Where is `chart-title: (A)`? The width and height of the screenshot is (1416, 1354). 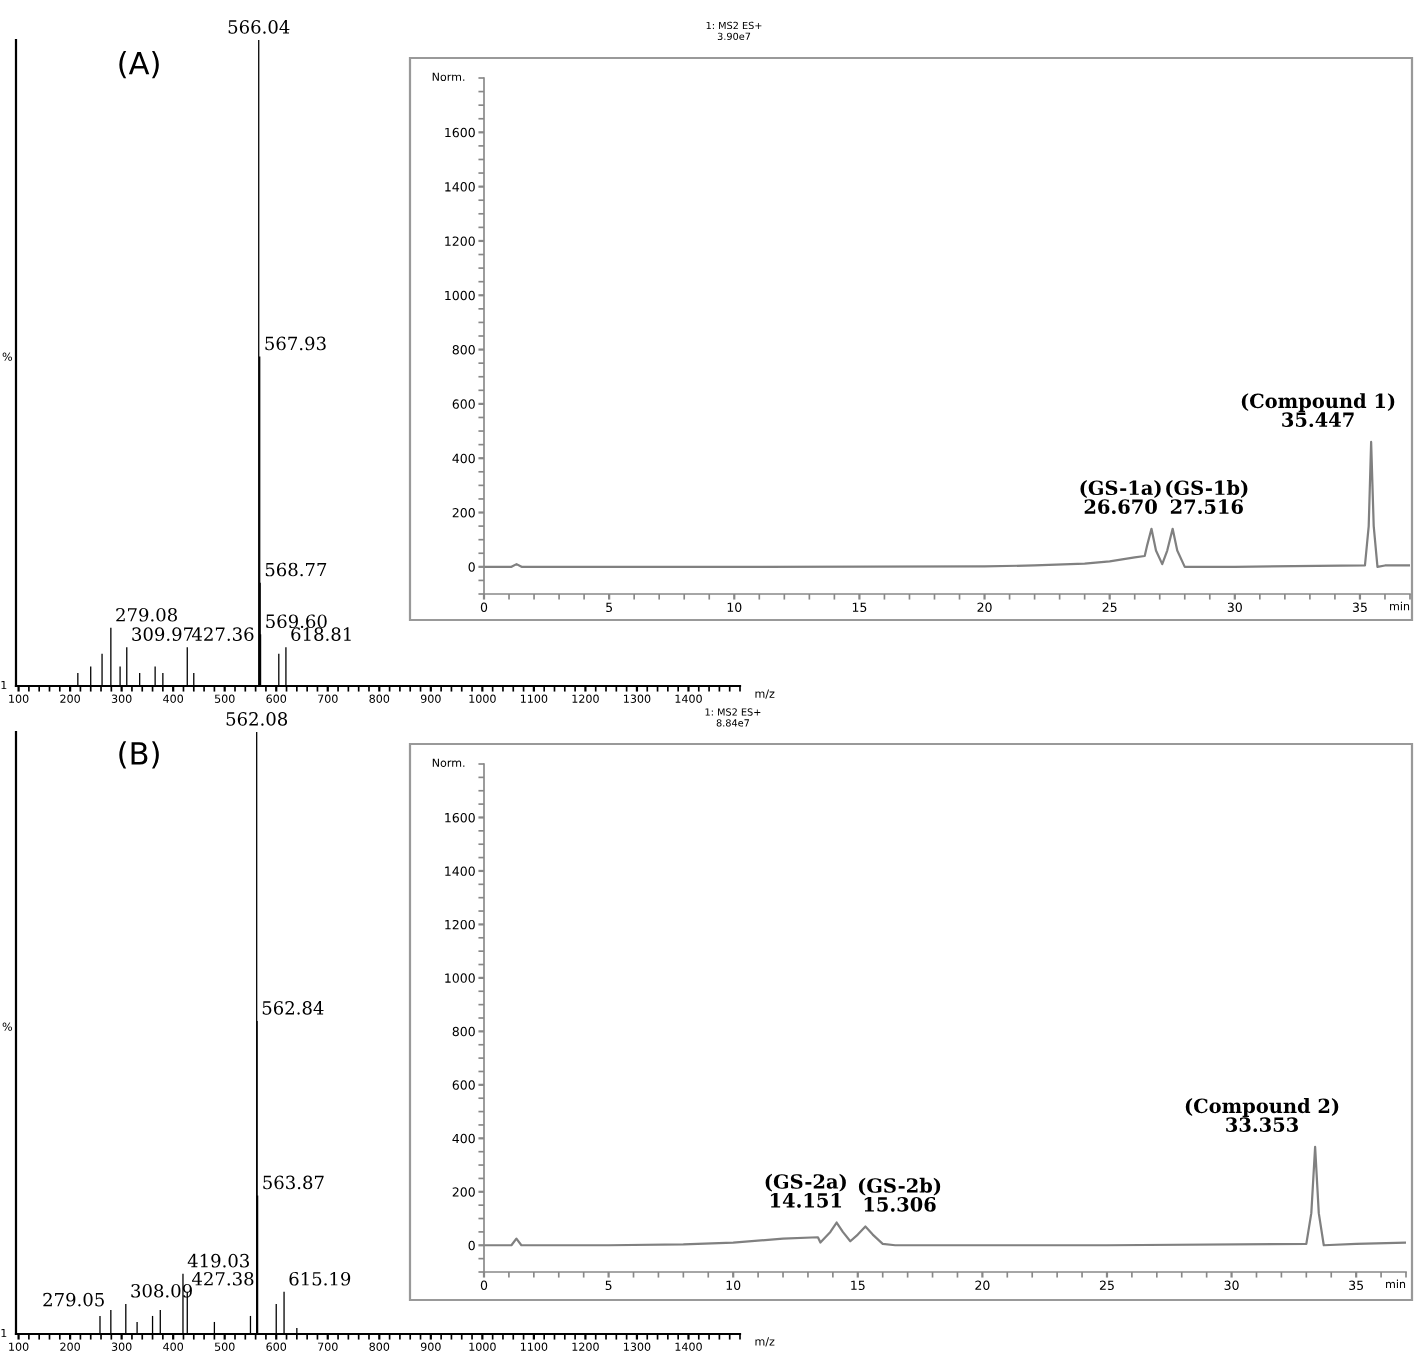 chart-title: (A) is located at coordinates (139, 65).